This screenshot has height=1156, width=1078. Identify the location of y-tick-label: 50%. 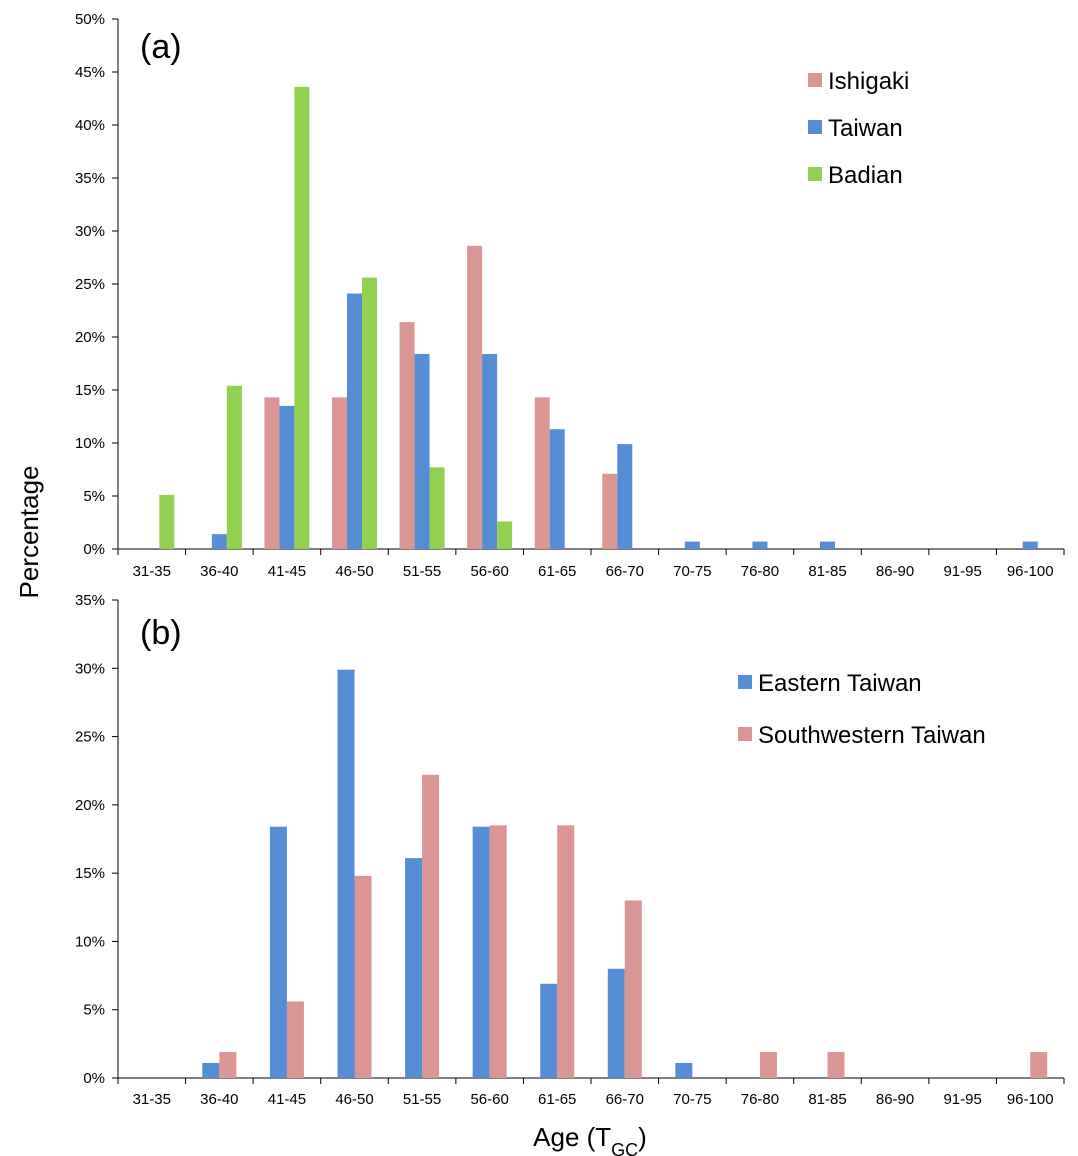
(90, 19).